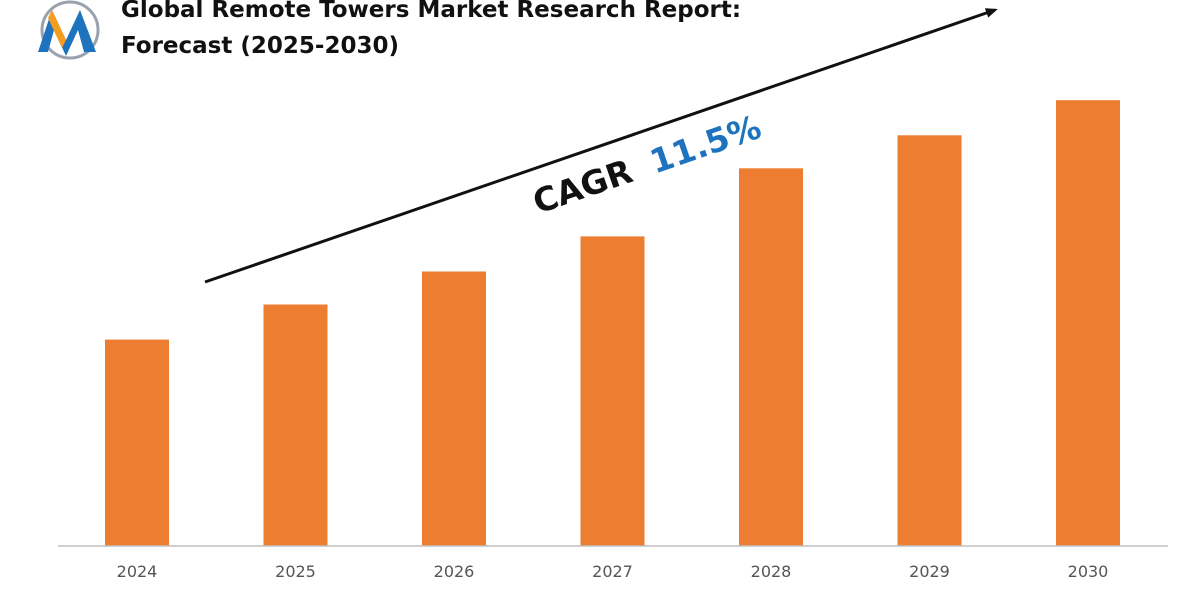  Describe the element at coordinates (260, 46) in the screenshot. I see `title-line-2: Forecast (2025-2030)` at that location.